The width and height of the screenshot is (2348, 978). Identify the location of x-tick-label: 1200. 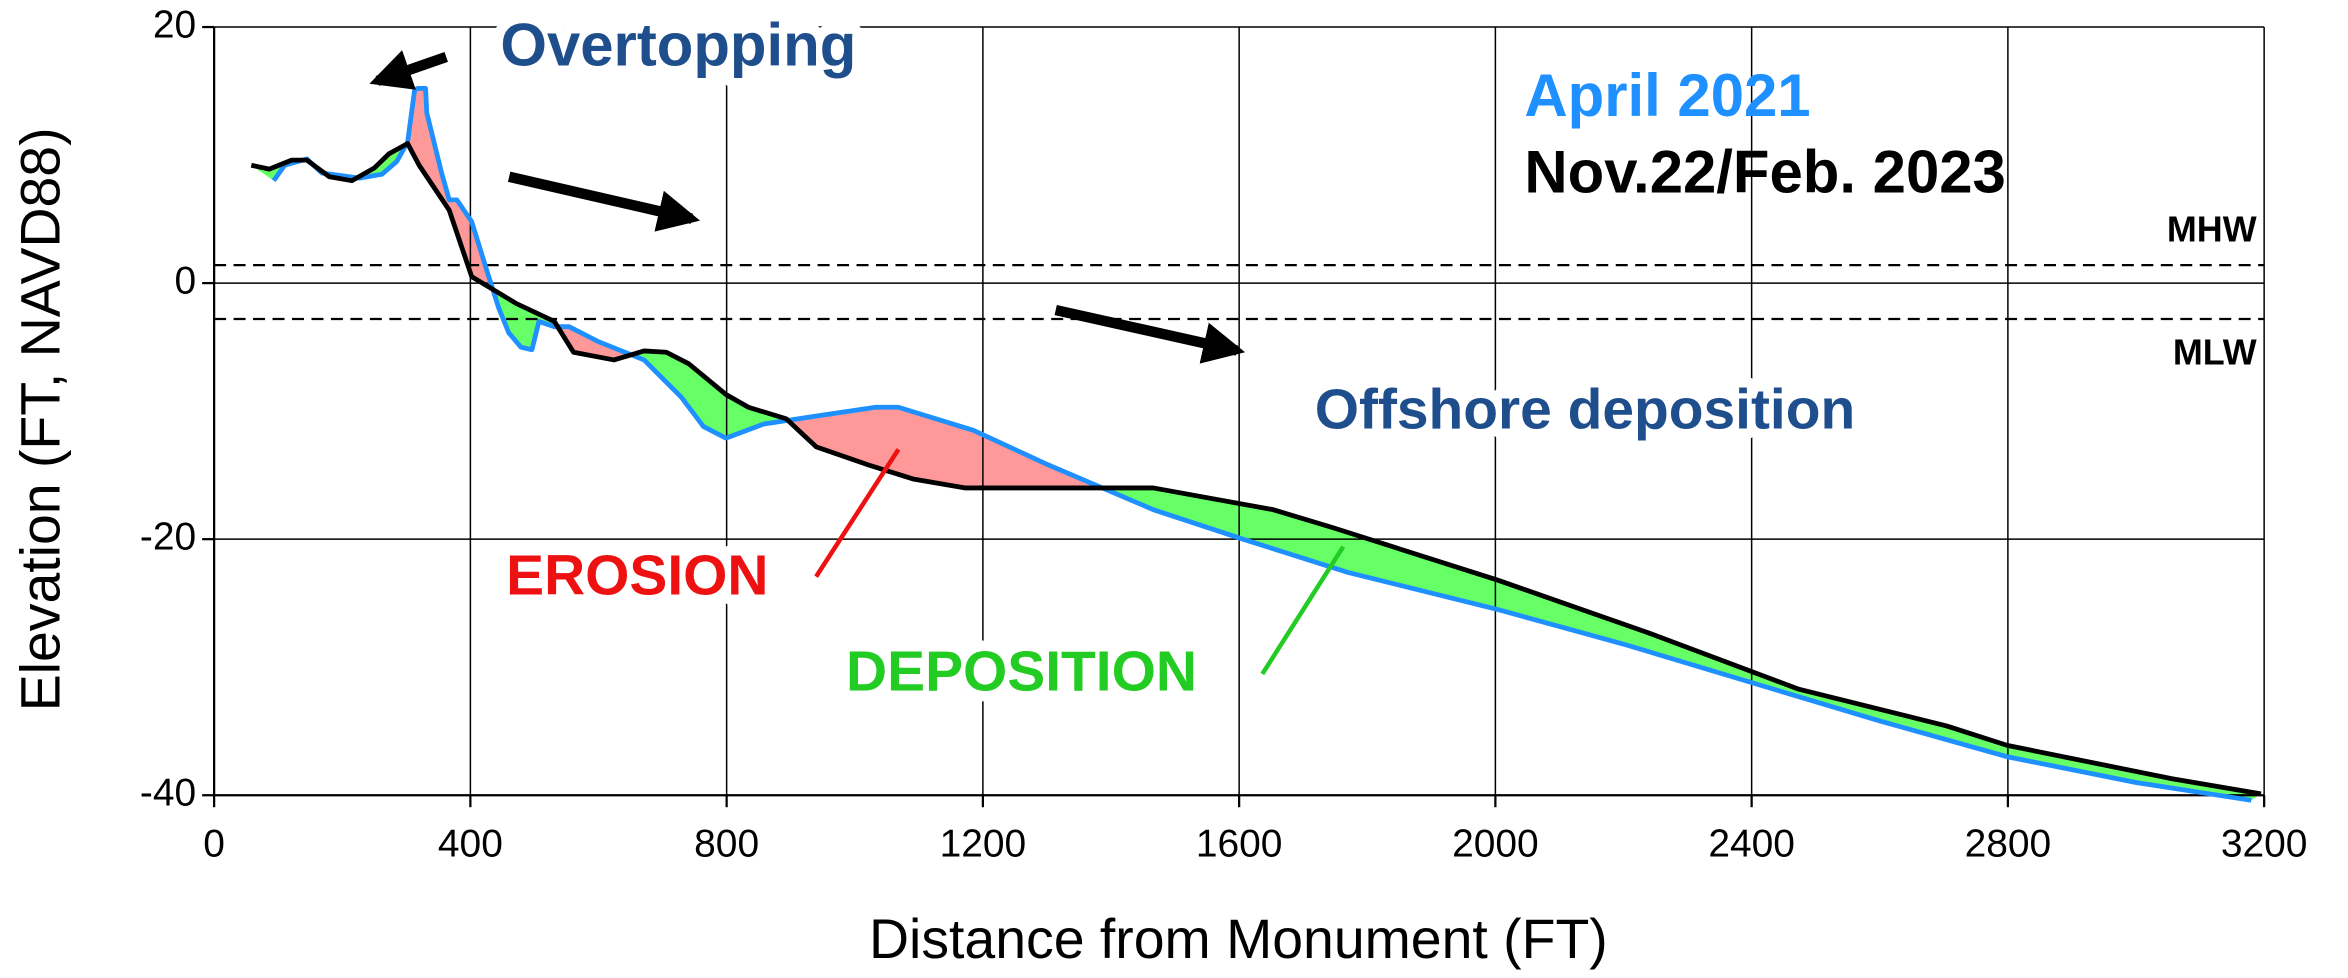
(983, 843).